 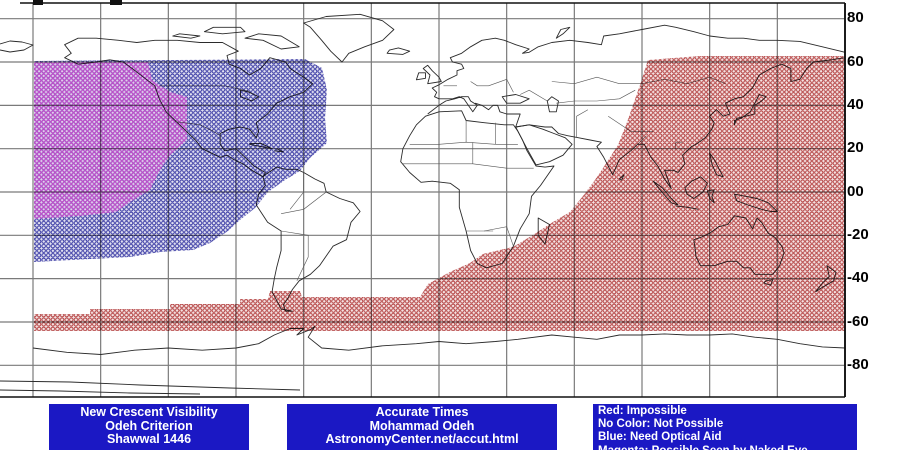 What do you see at coordinates (858, 364) in the screenshot?
I see `lat-label: -80` at bounding box center [858, 364].